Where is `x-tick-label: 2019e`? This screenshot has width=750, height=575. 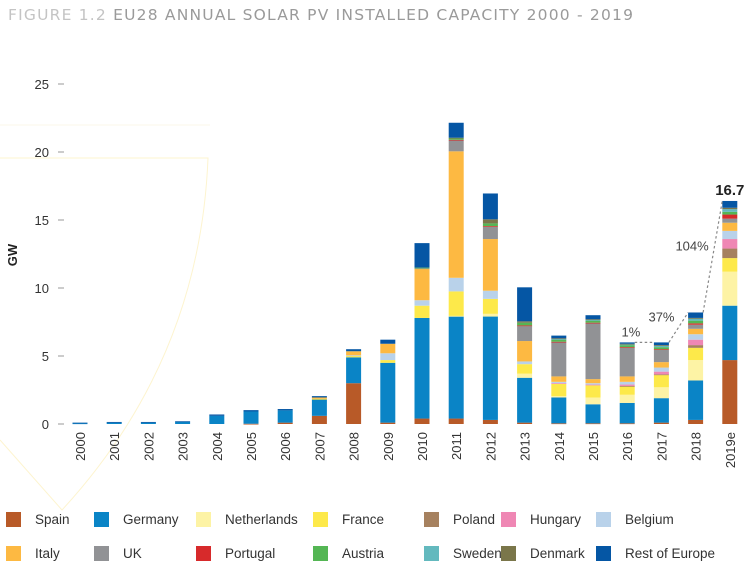 x-tick-label: 2019e is located at coordinates (730, 450).